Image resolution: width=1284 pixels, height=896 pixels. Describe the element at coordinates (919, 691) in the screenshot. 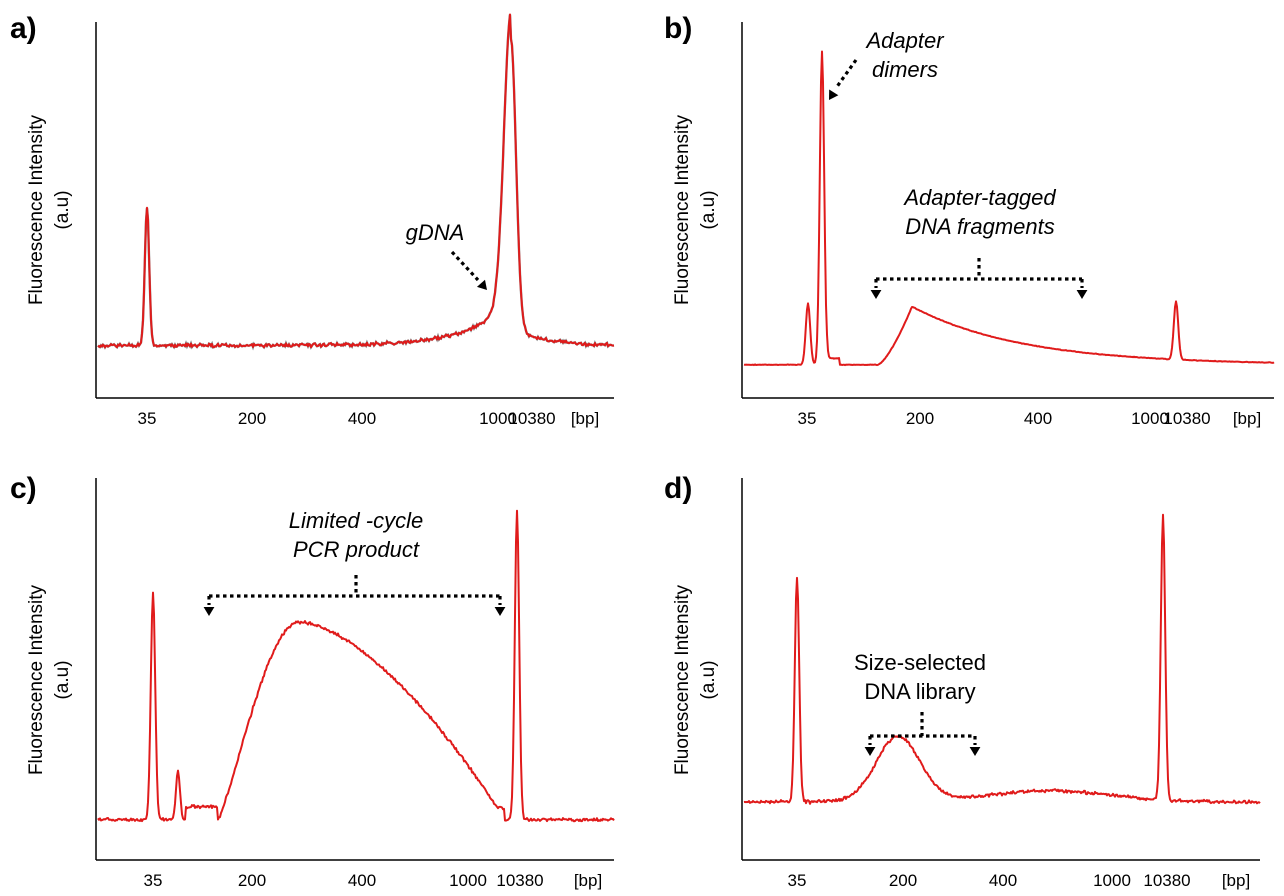

I see `annotation-size-selected: DNA library` at that location.